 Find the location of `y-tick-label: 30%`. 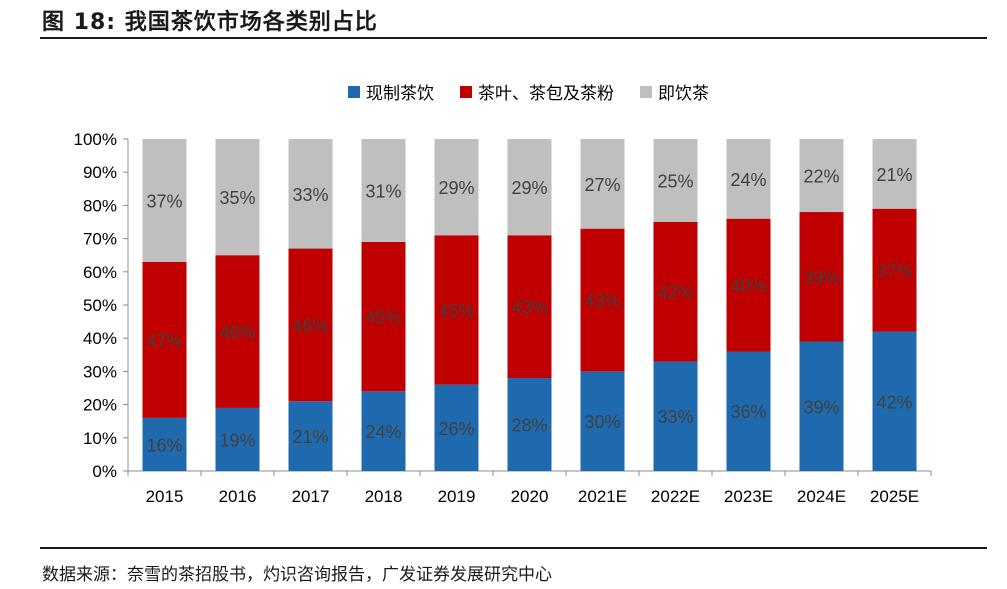

y-tick-label: 30% is located at coordinates (100, 371).